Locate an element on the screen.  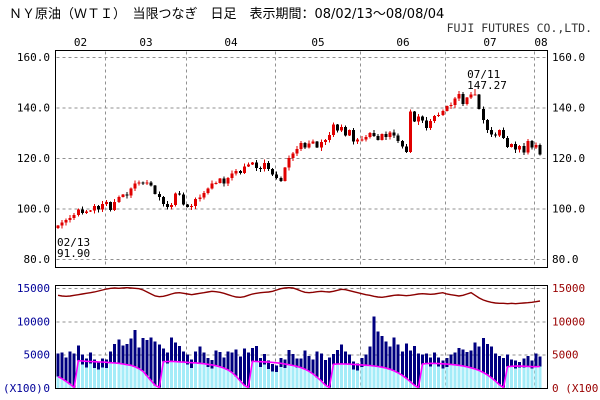
volume-unit-left: (X100) is located at coordinates (23, 388).